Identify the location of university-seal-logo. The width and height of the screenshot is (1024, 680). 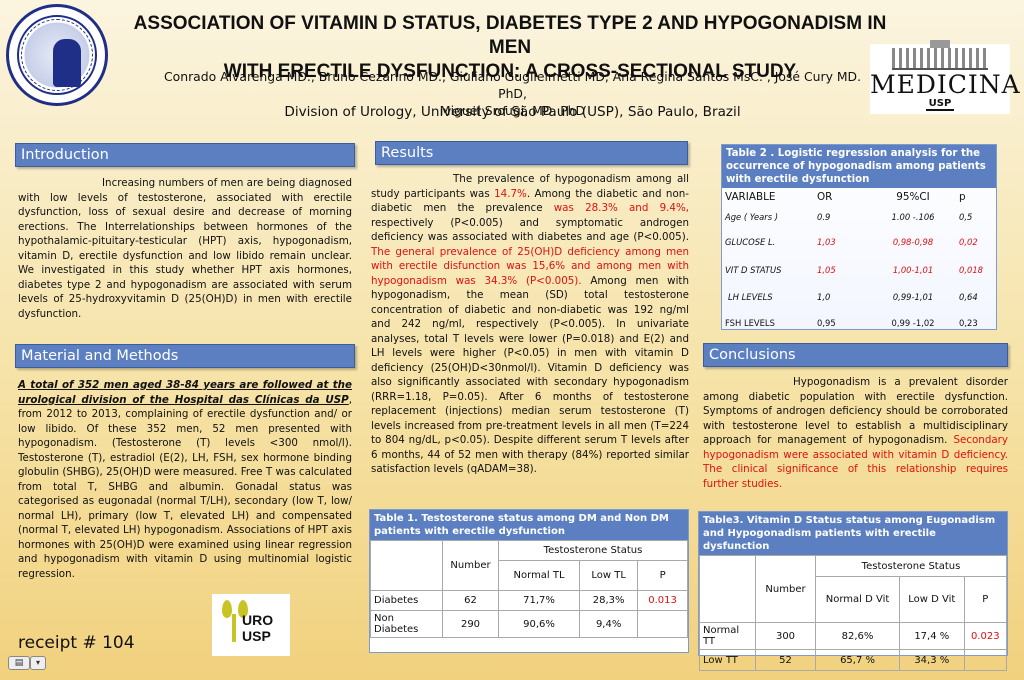
(57, 55).